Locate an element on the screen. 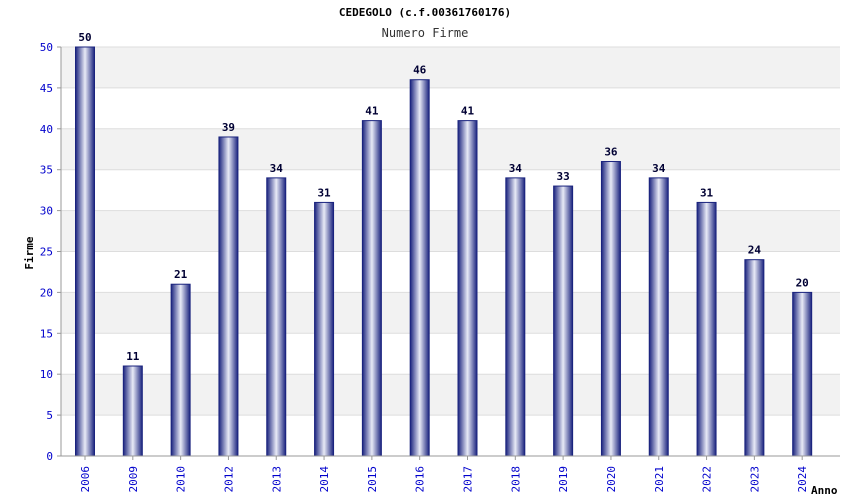 The width and height of the screenshot is (850, 500). value-label-2014: 31 is located at coordinates (324, 192).